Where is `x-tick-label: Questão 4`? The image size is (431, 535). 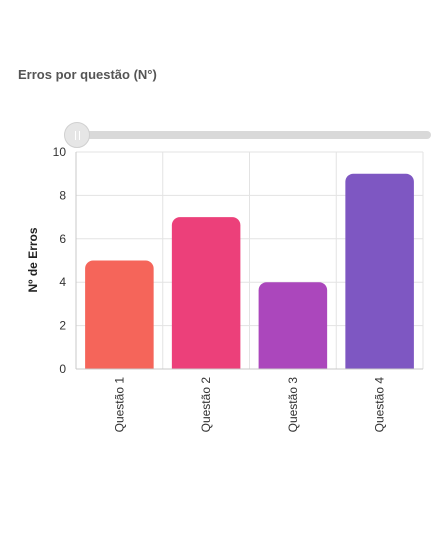 x-tick-label: Questão 4 is located at coordinates (380, 405).